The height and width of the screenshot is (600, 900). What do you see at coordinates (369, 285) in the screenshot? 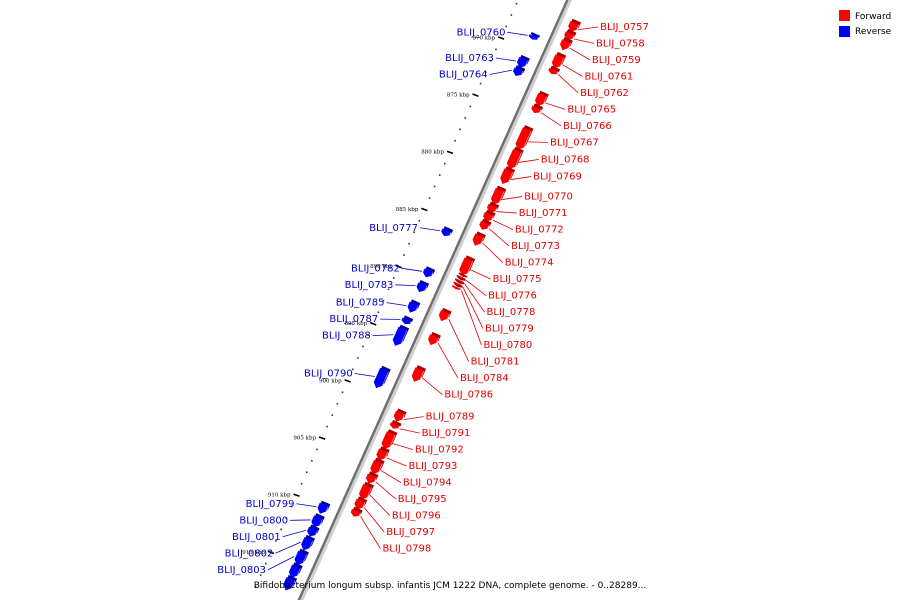
I see `gene-label: BLIJ_0783` at bounding box center [369, 285].